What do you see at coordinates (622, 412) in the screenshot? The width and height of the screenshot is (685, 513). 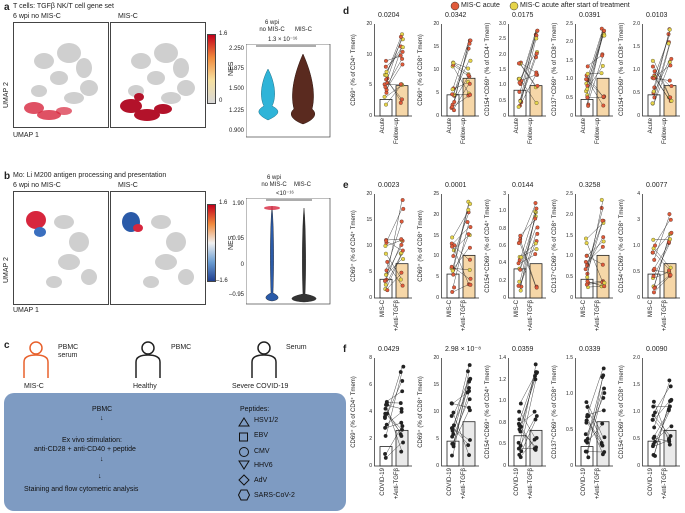 I see `panel_f-plot-4-ylabel: CD154⁺CD69⁺ (% of CD8⁺ Tmem)` at bounding box center [622, 412].